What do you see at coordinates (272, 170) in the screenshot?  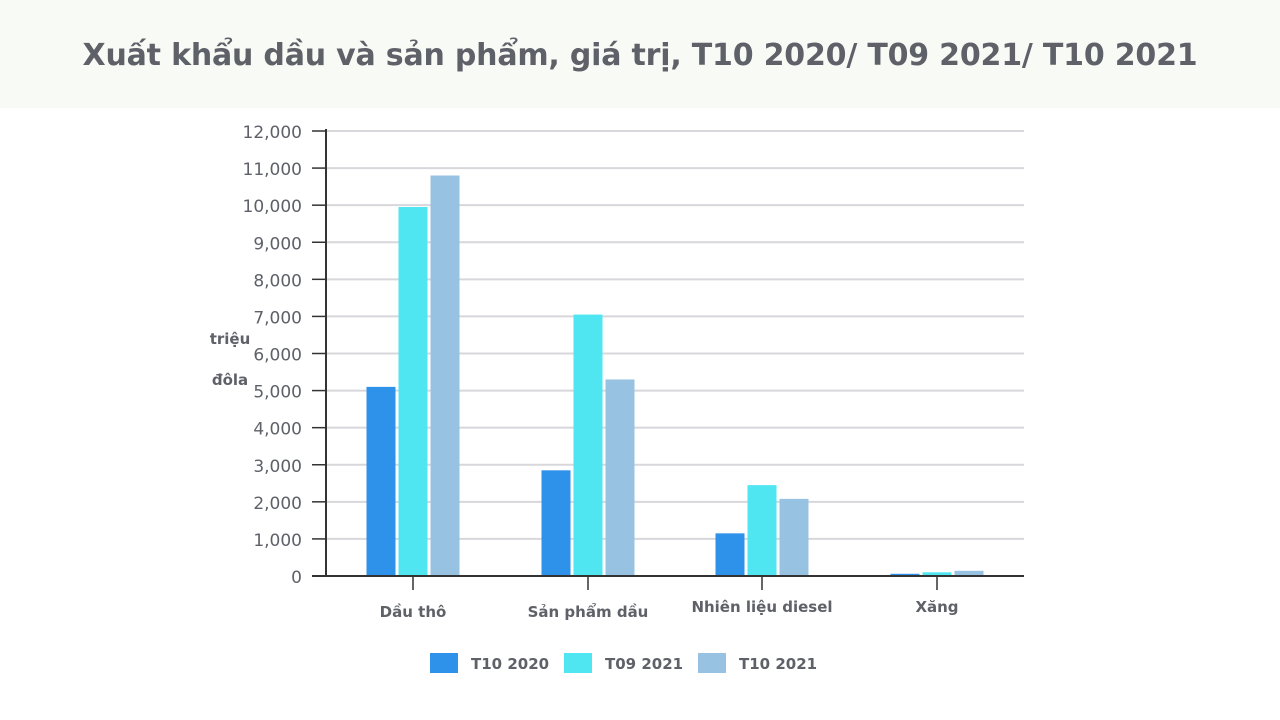 I see `y-tick-label: 11,000` at bounding box center [272, 170].